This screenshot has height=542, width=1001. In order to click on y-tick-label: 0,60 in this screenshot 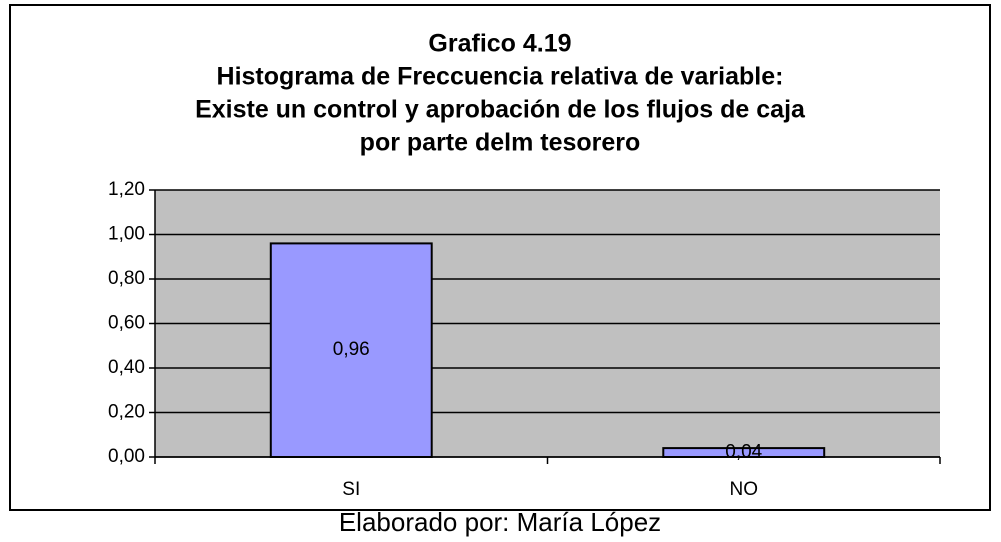, I will do `click(126, 323)`.